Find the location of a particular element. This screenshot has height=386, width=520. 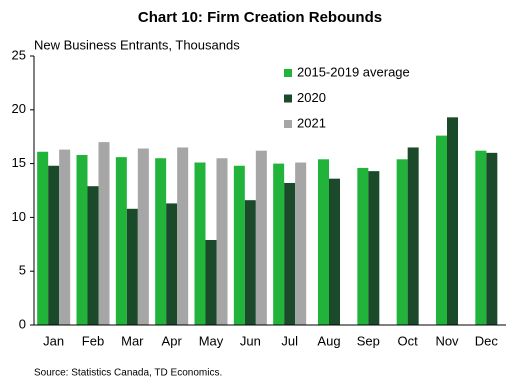

chart-subtitle: New Business Entrants, Thousands is located at coordinates (137, 44).